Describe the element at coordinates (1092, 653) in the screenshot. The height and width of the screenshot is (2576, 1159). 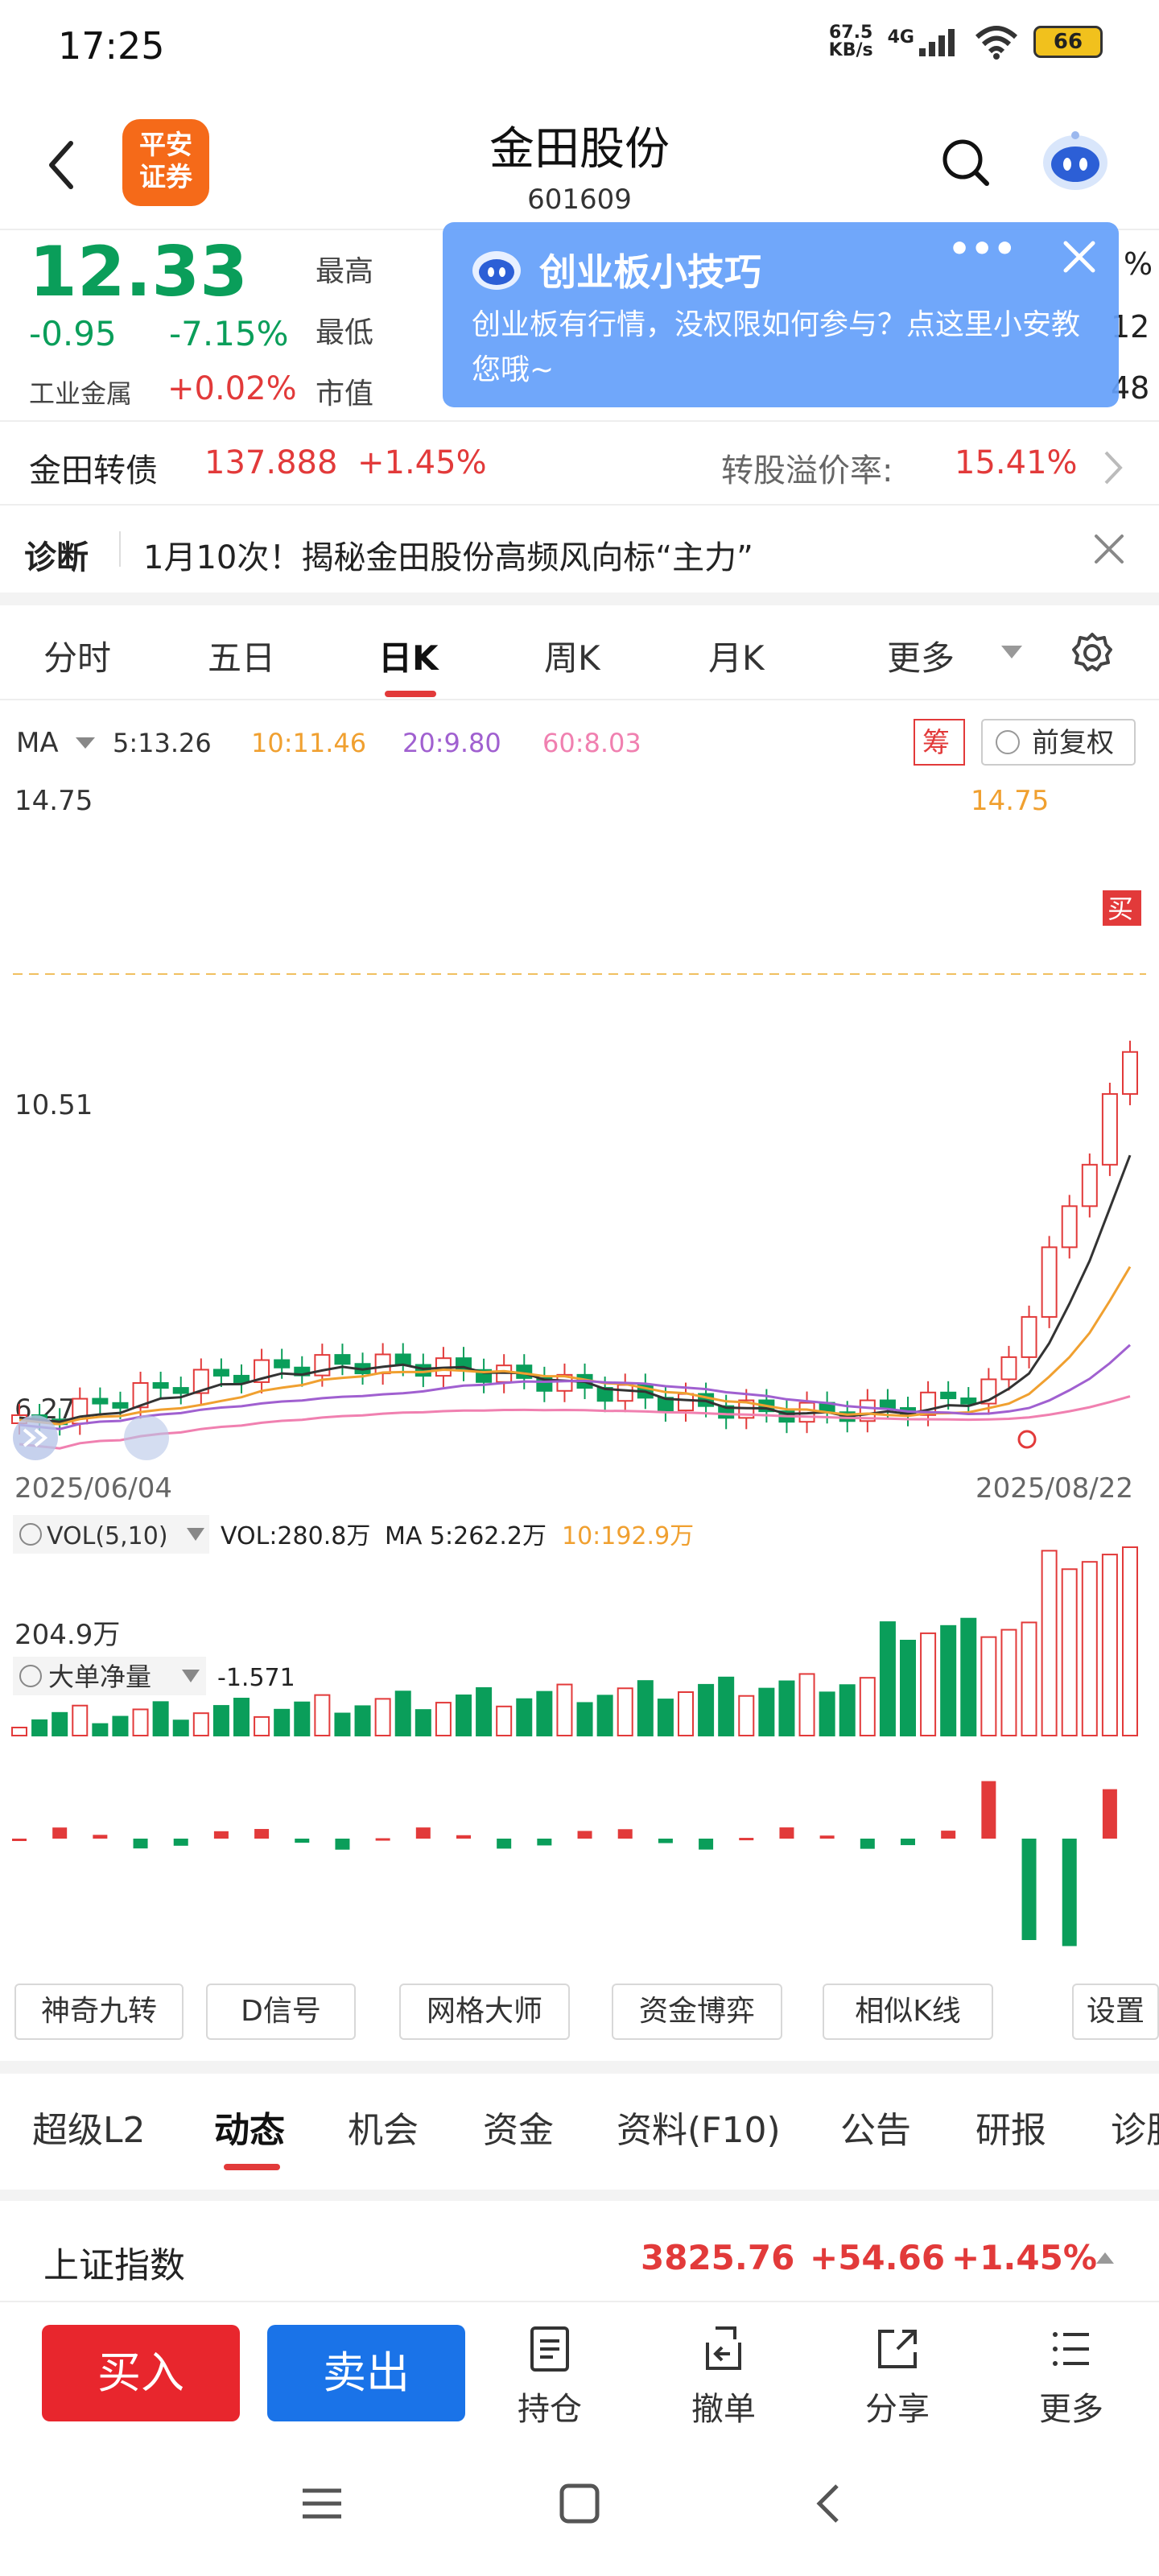
I see `gear-icon` at that location.